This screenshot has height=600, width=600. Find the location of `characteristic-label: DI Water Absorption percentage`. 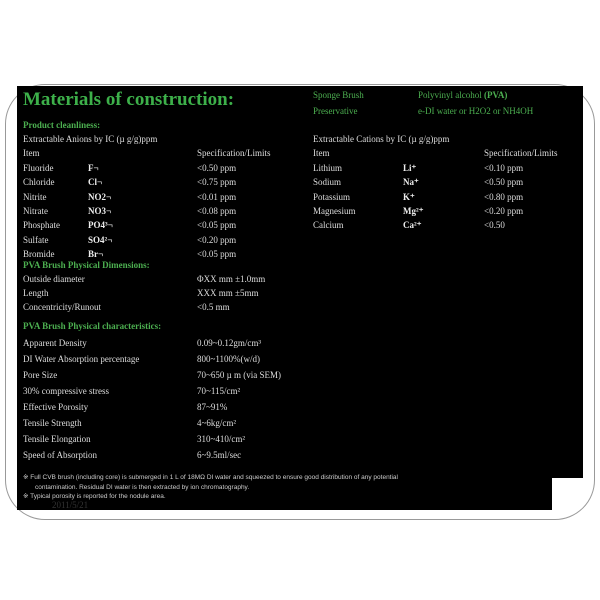

characteristic-label: DI Water Absorption percentage is located at coordinates (81, 359).